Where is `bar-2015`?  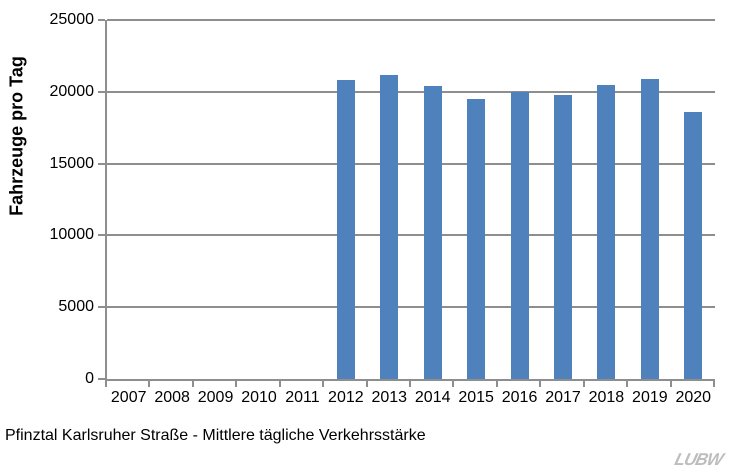 bar-2015 is located at coordinates (476, 238).